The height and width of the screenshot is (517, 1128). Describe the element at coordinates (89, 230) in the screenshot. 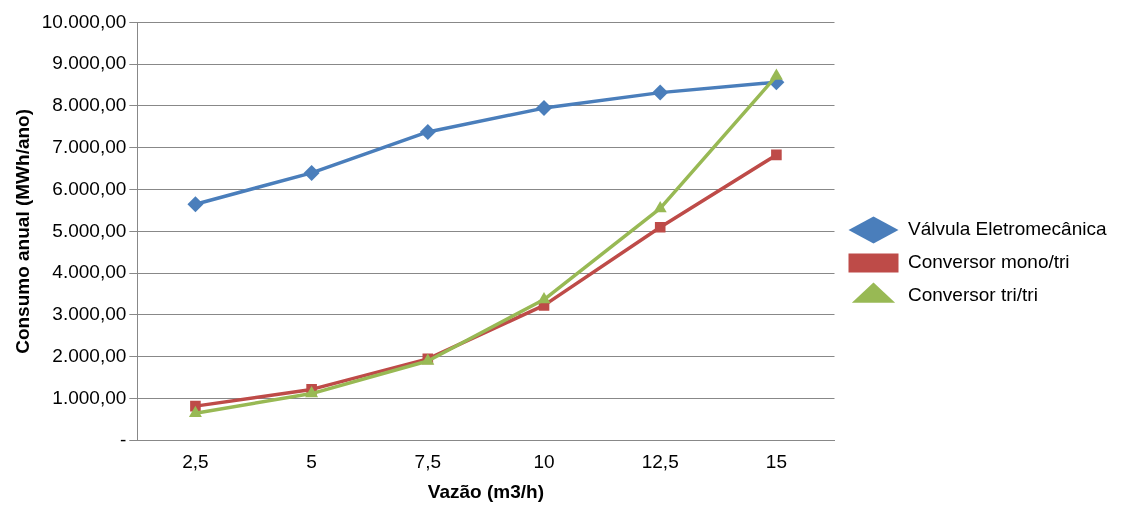

I see `y-tick-label: 5.000,00` at that location.